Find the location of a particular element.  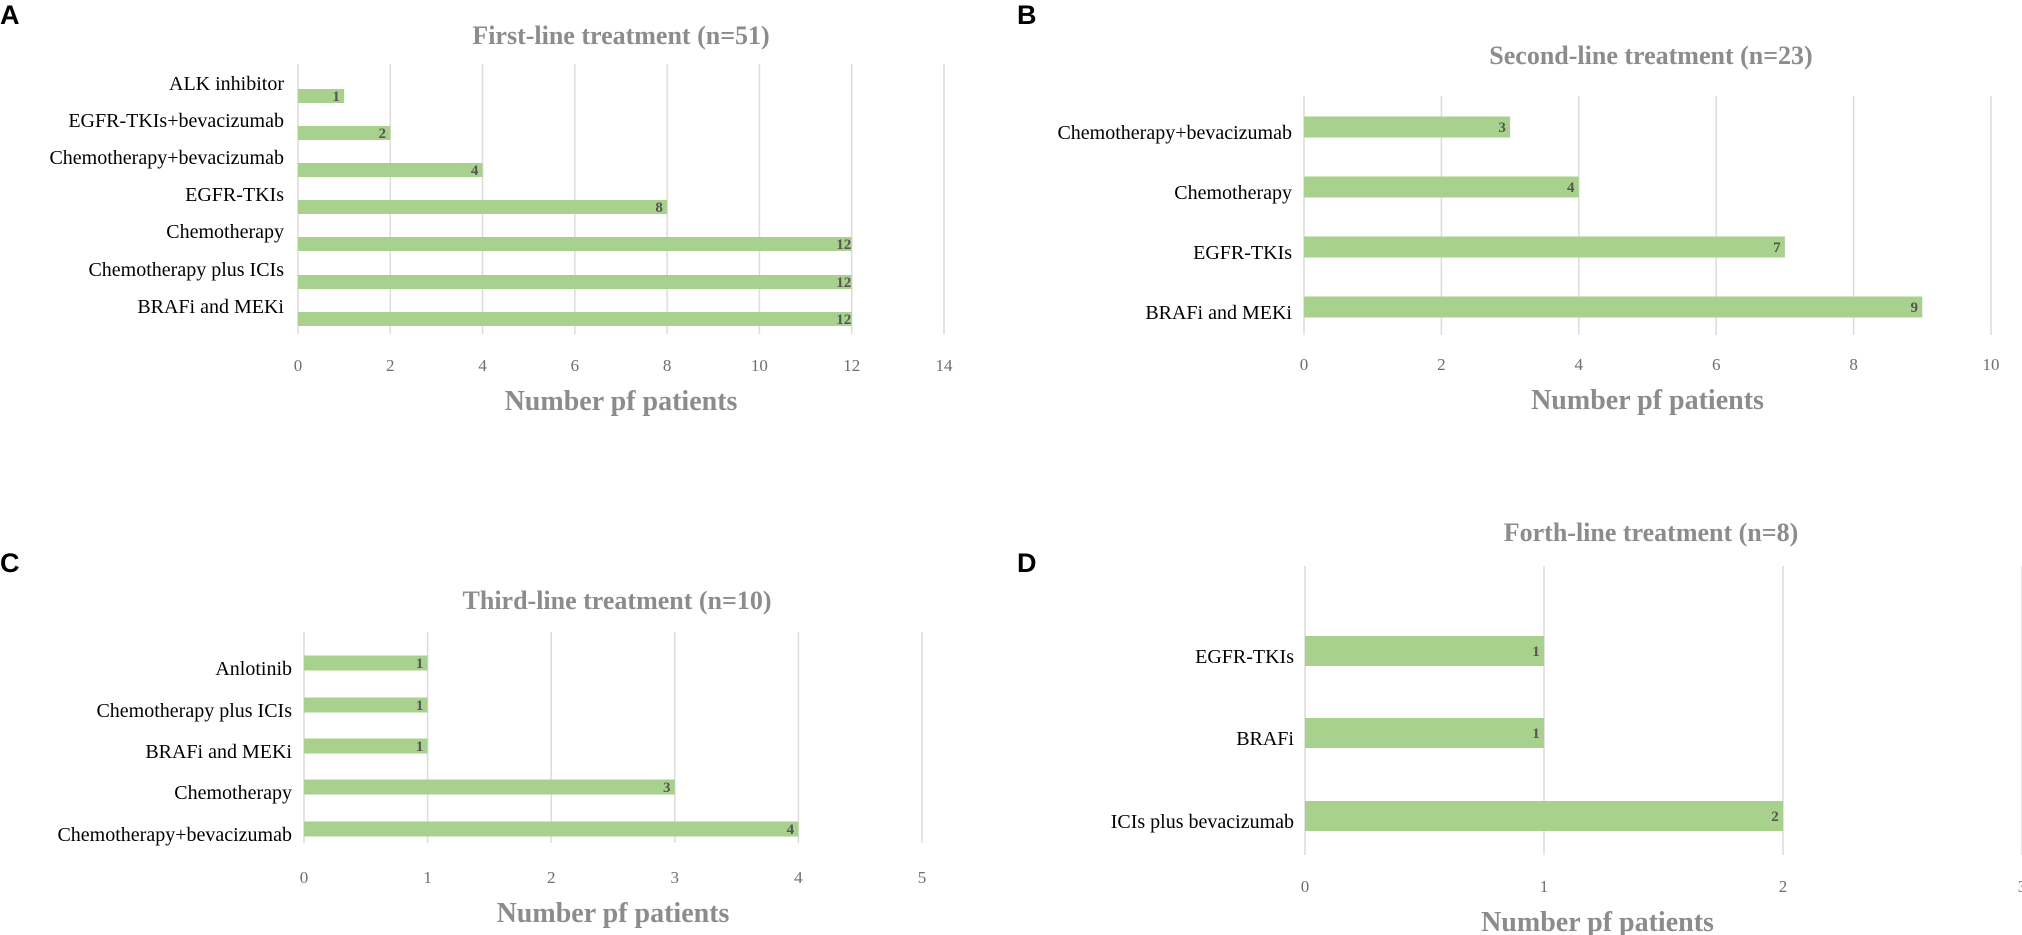

data-label: 9 is located at coordinates (1915, 308).